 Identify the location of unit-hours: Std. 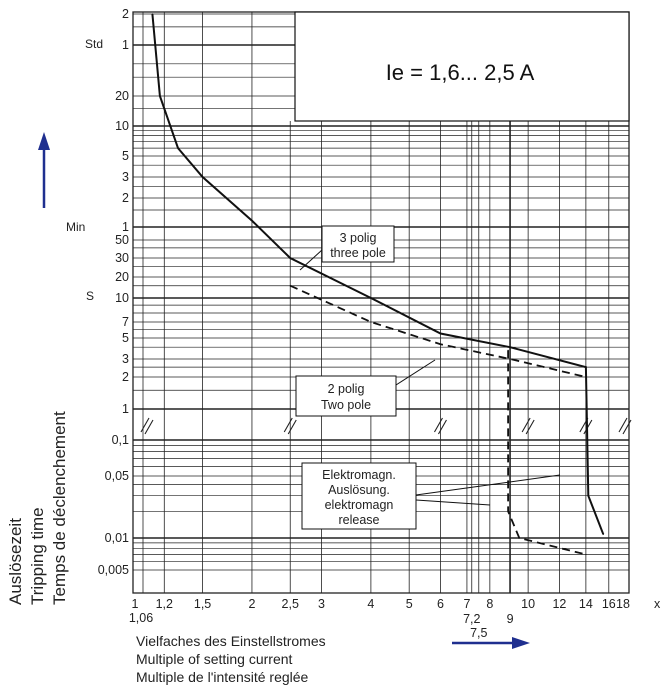
(94, 44).